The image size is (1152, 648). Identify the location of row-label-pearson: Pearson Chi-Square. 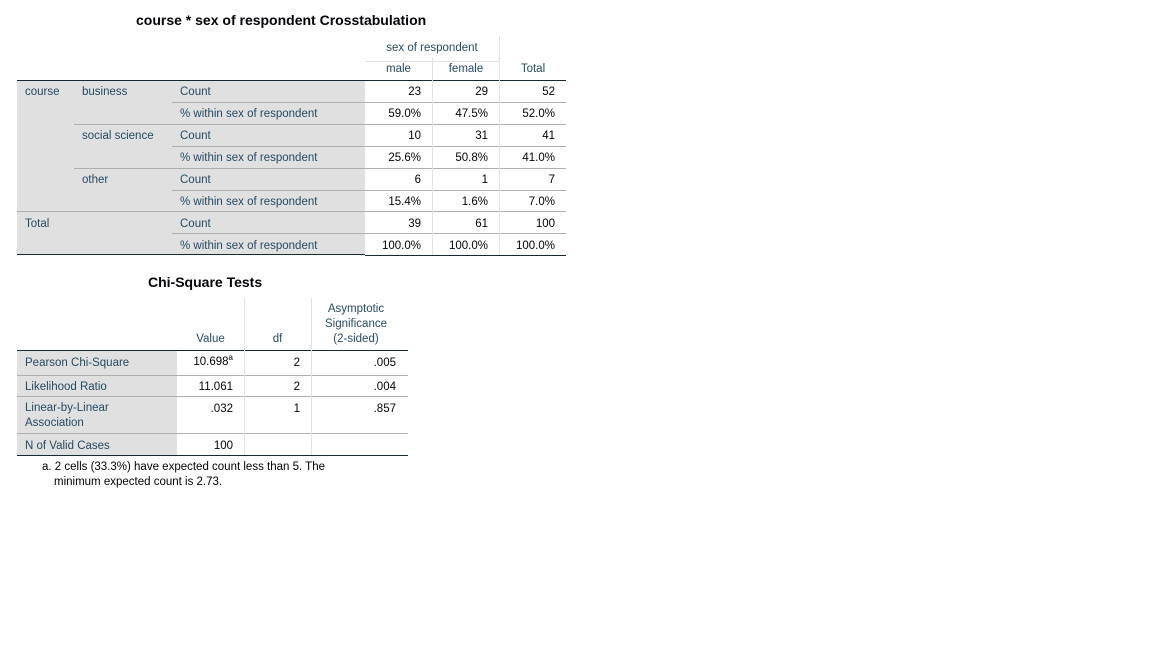
(77, 363).